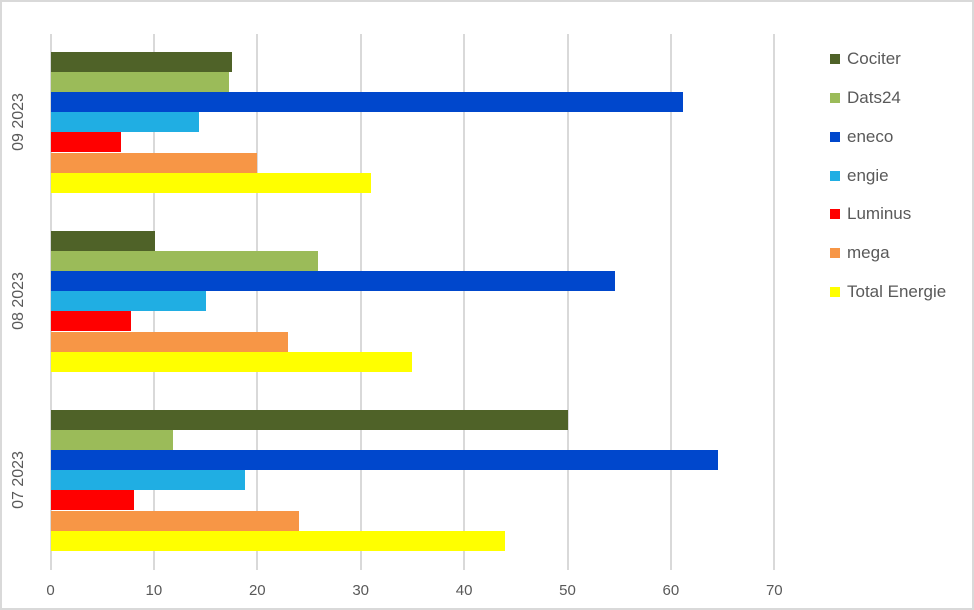 The height and width of the screenshot is (610, 974). I want to click on x-tick-label: 50, so click(567, 590).